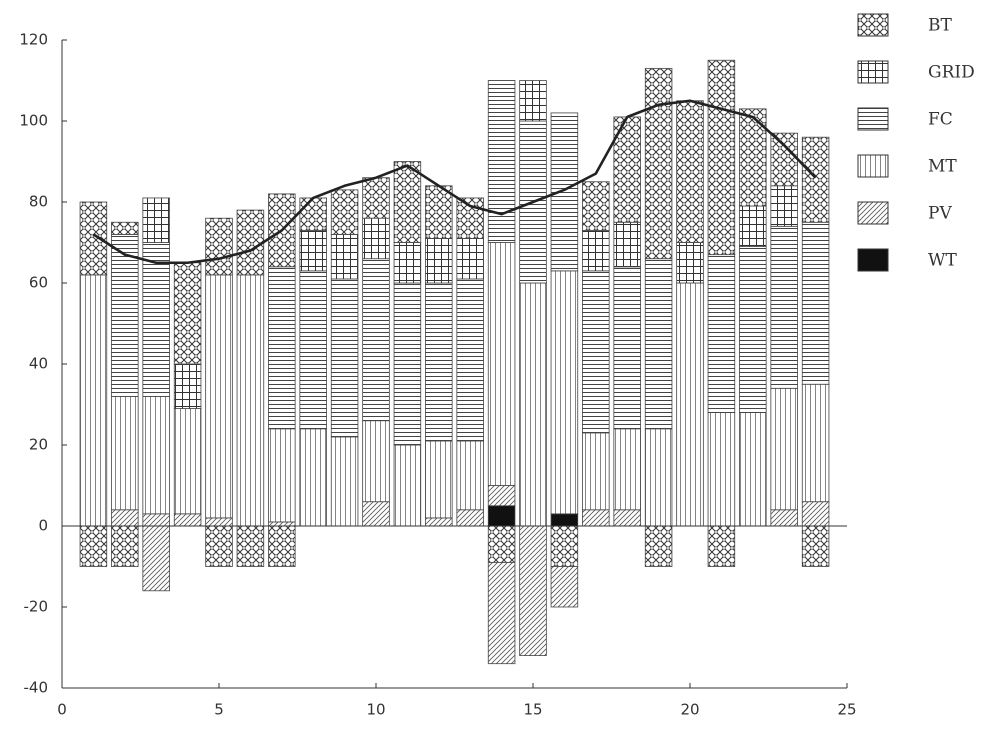  I want to click on x-tick-label: 20, so click(689, 710).